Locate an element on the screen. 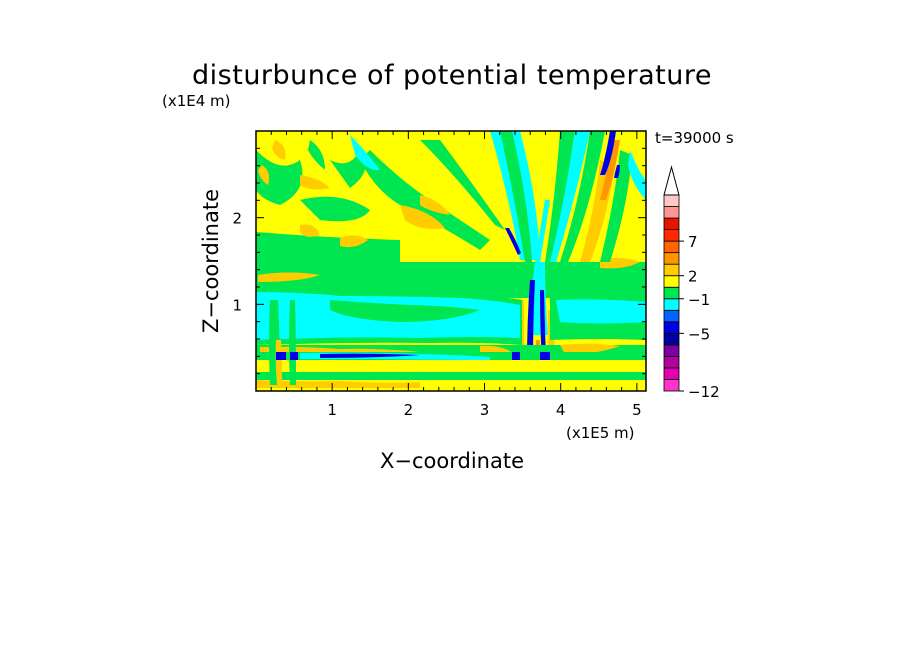  colorbar-tick-label: −12 is located at coordinates (704, 392).